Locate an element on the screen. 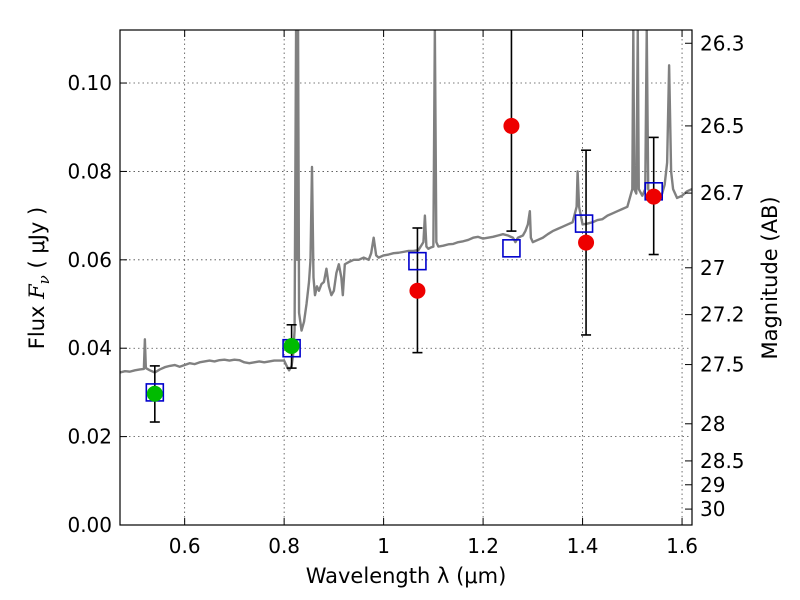 Image resolution: width=800 pixels, height=600 pixels. y-axis-title-open: ( is located at coordinates (37, 265).